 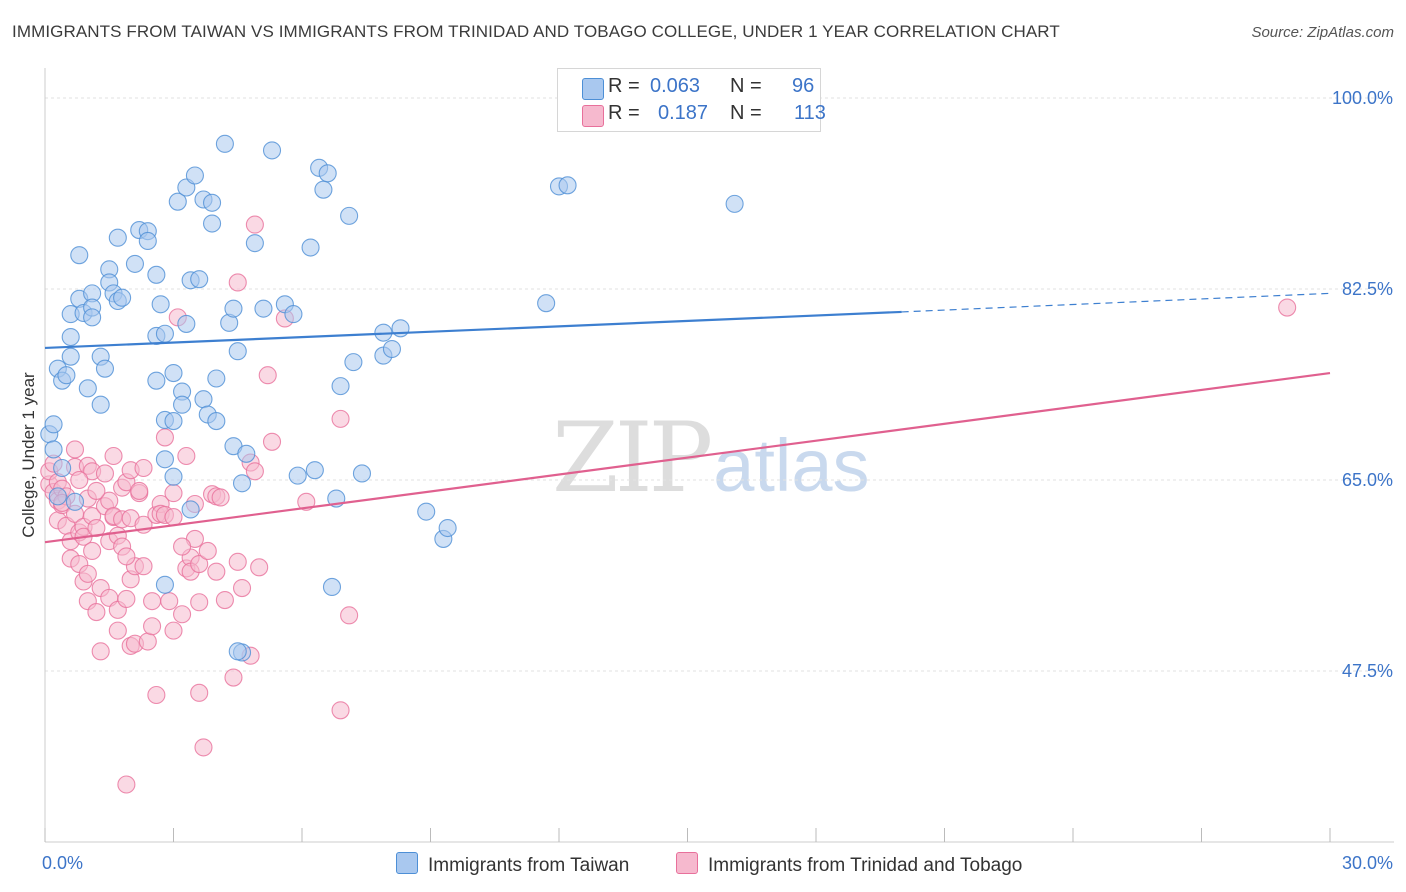 What do you see at coordinates (687, 863) in the screenshot?
I see `bottom-legend-swatch-trinidad` at bounding box center [687, 863].